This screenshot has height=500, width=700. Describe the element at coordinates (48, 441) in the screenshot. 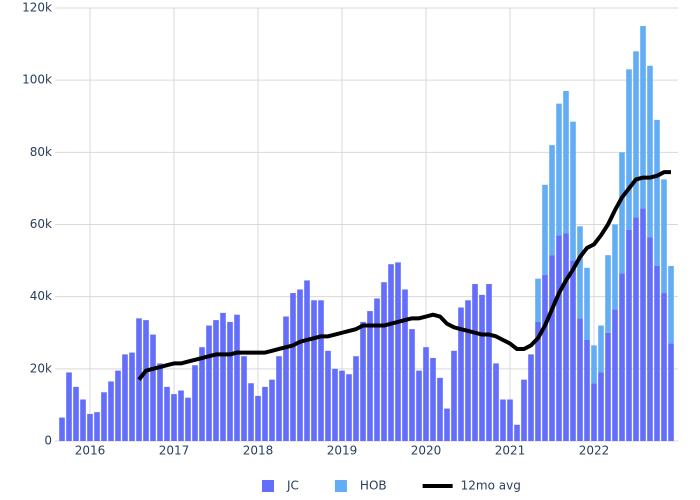

I see `y-tick-label: 0` at that location.